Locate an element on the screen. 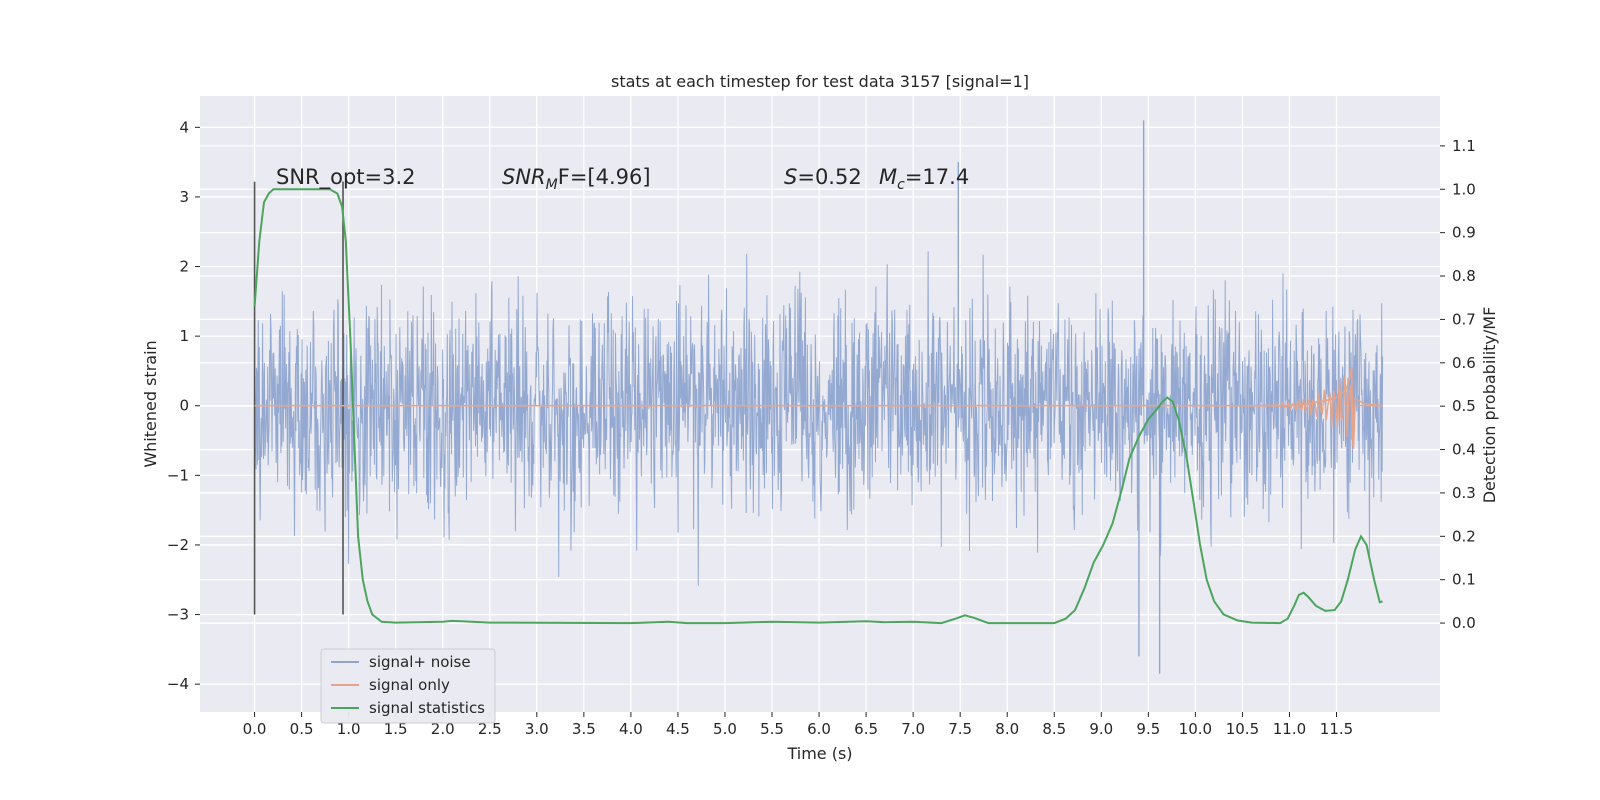  s-rest: =0.52 is located at coordinates (829, 177).